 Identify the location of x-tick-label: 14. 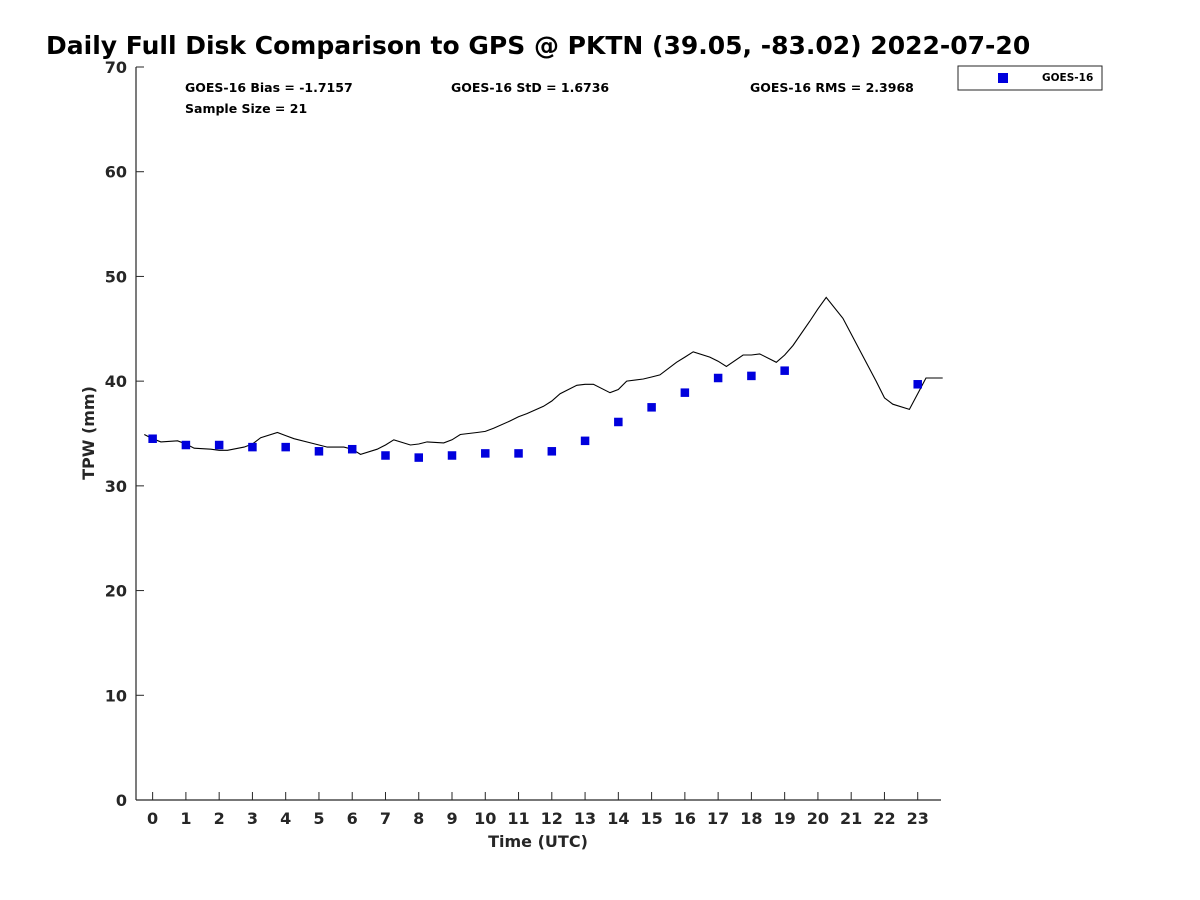
(618, 818).